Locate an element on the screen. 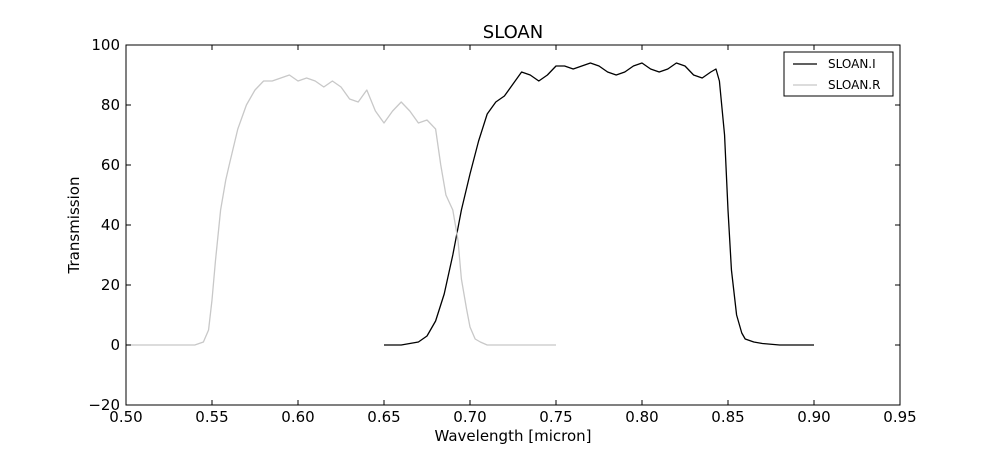  y-axis-label: Transmission is located at coordinates (74, 226).